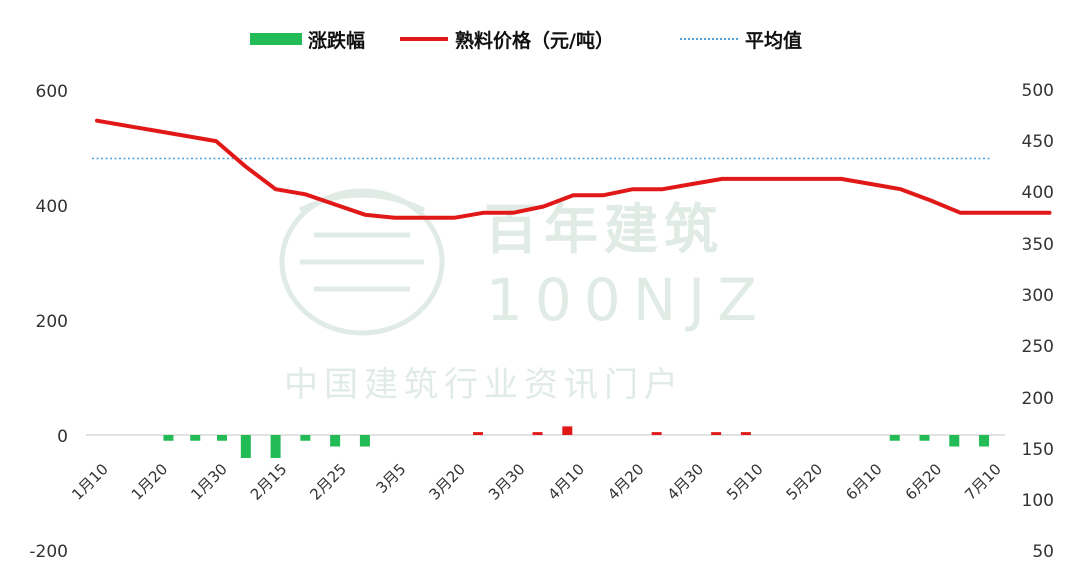 This screenshot has height=583, width=1080. I want to click on x-tick-label: 2月15, so click(269, 482).